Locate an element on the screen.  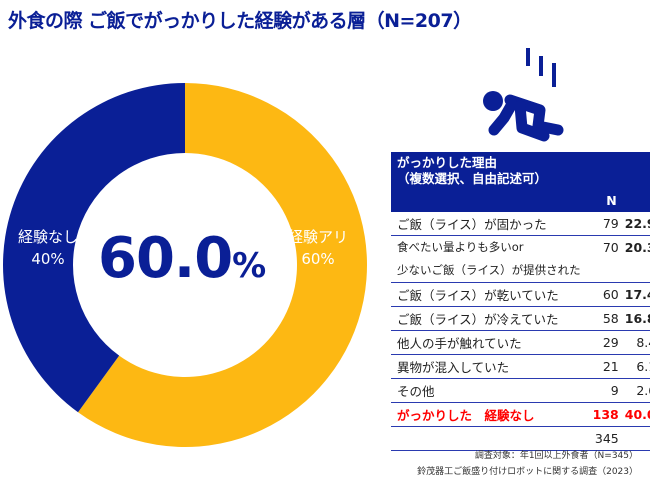
pct-cell: 16.8% is located at coordinates (636, 318).